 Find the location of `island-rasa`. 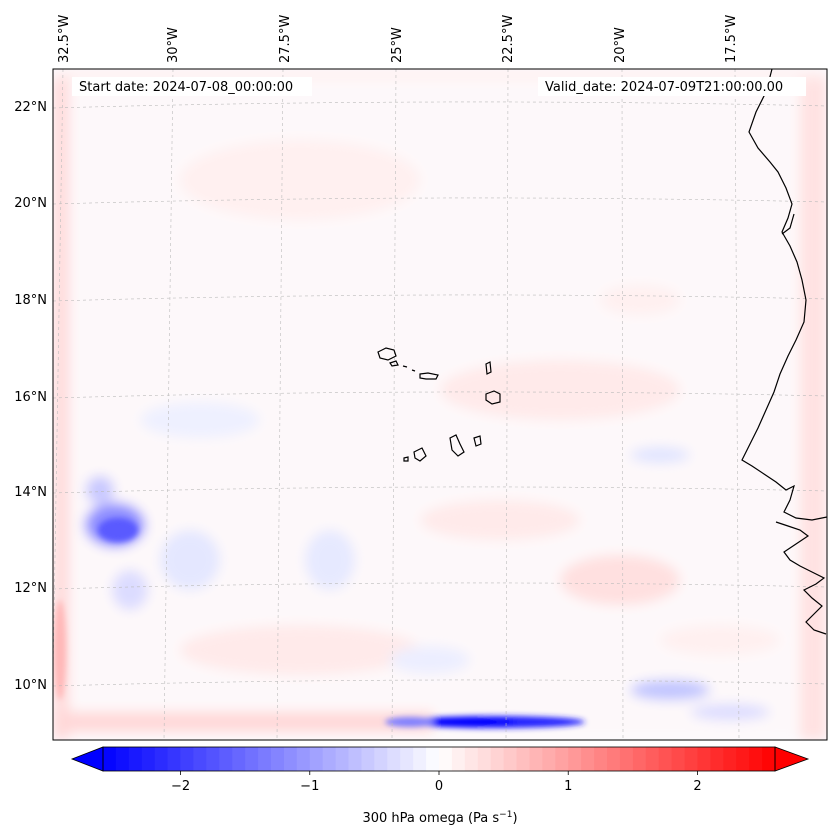

island-rasa is located at coordinates (413, 370).